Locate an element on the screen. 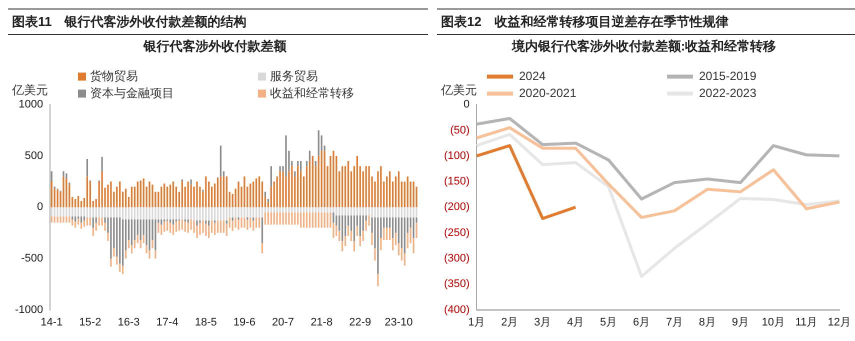  y-tick-label: -1000 is located at coordinates (29, 310).